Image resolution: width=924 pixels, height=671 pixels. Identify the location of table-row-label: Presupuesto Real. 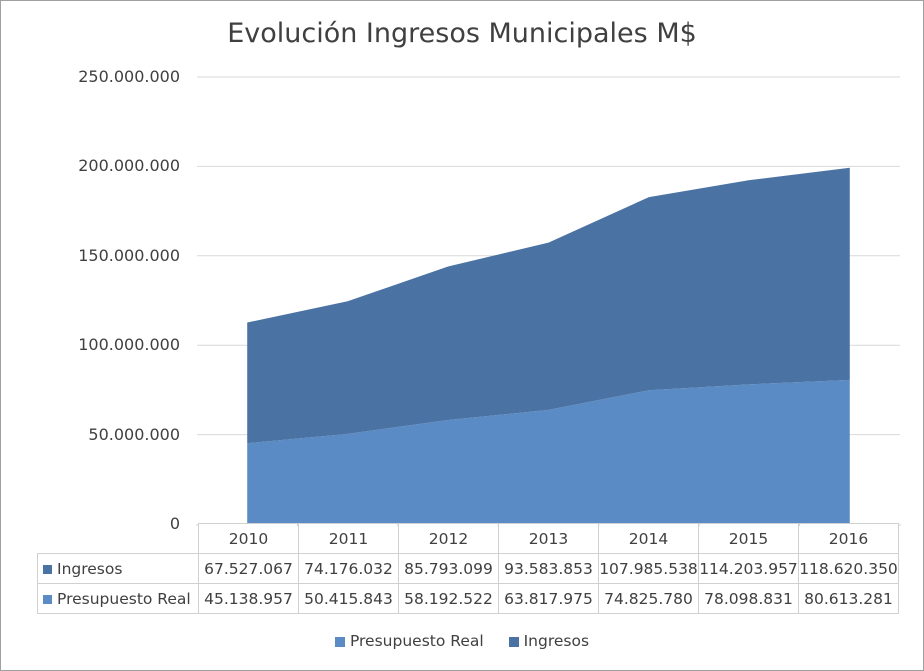
(118, 598).